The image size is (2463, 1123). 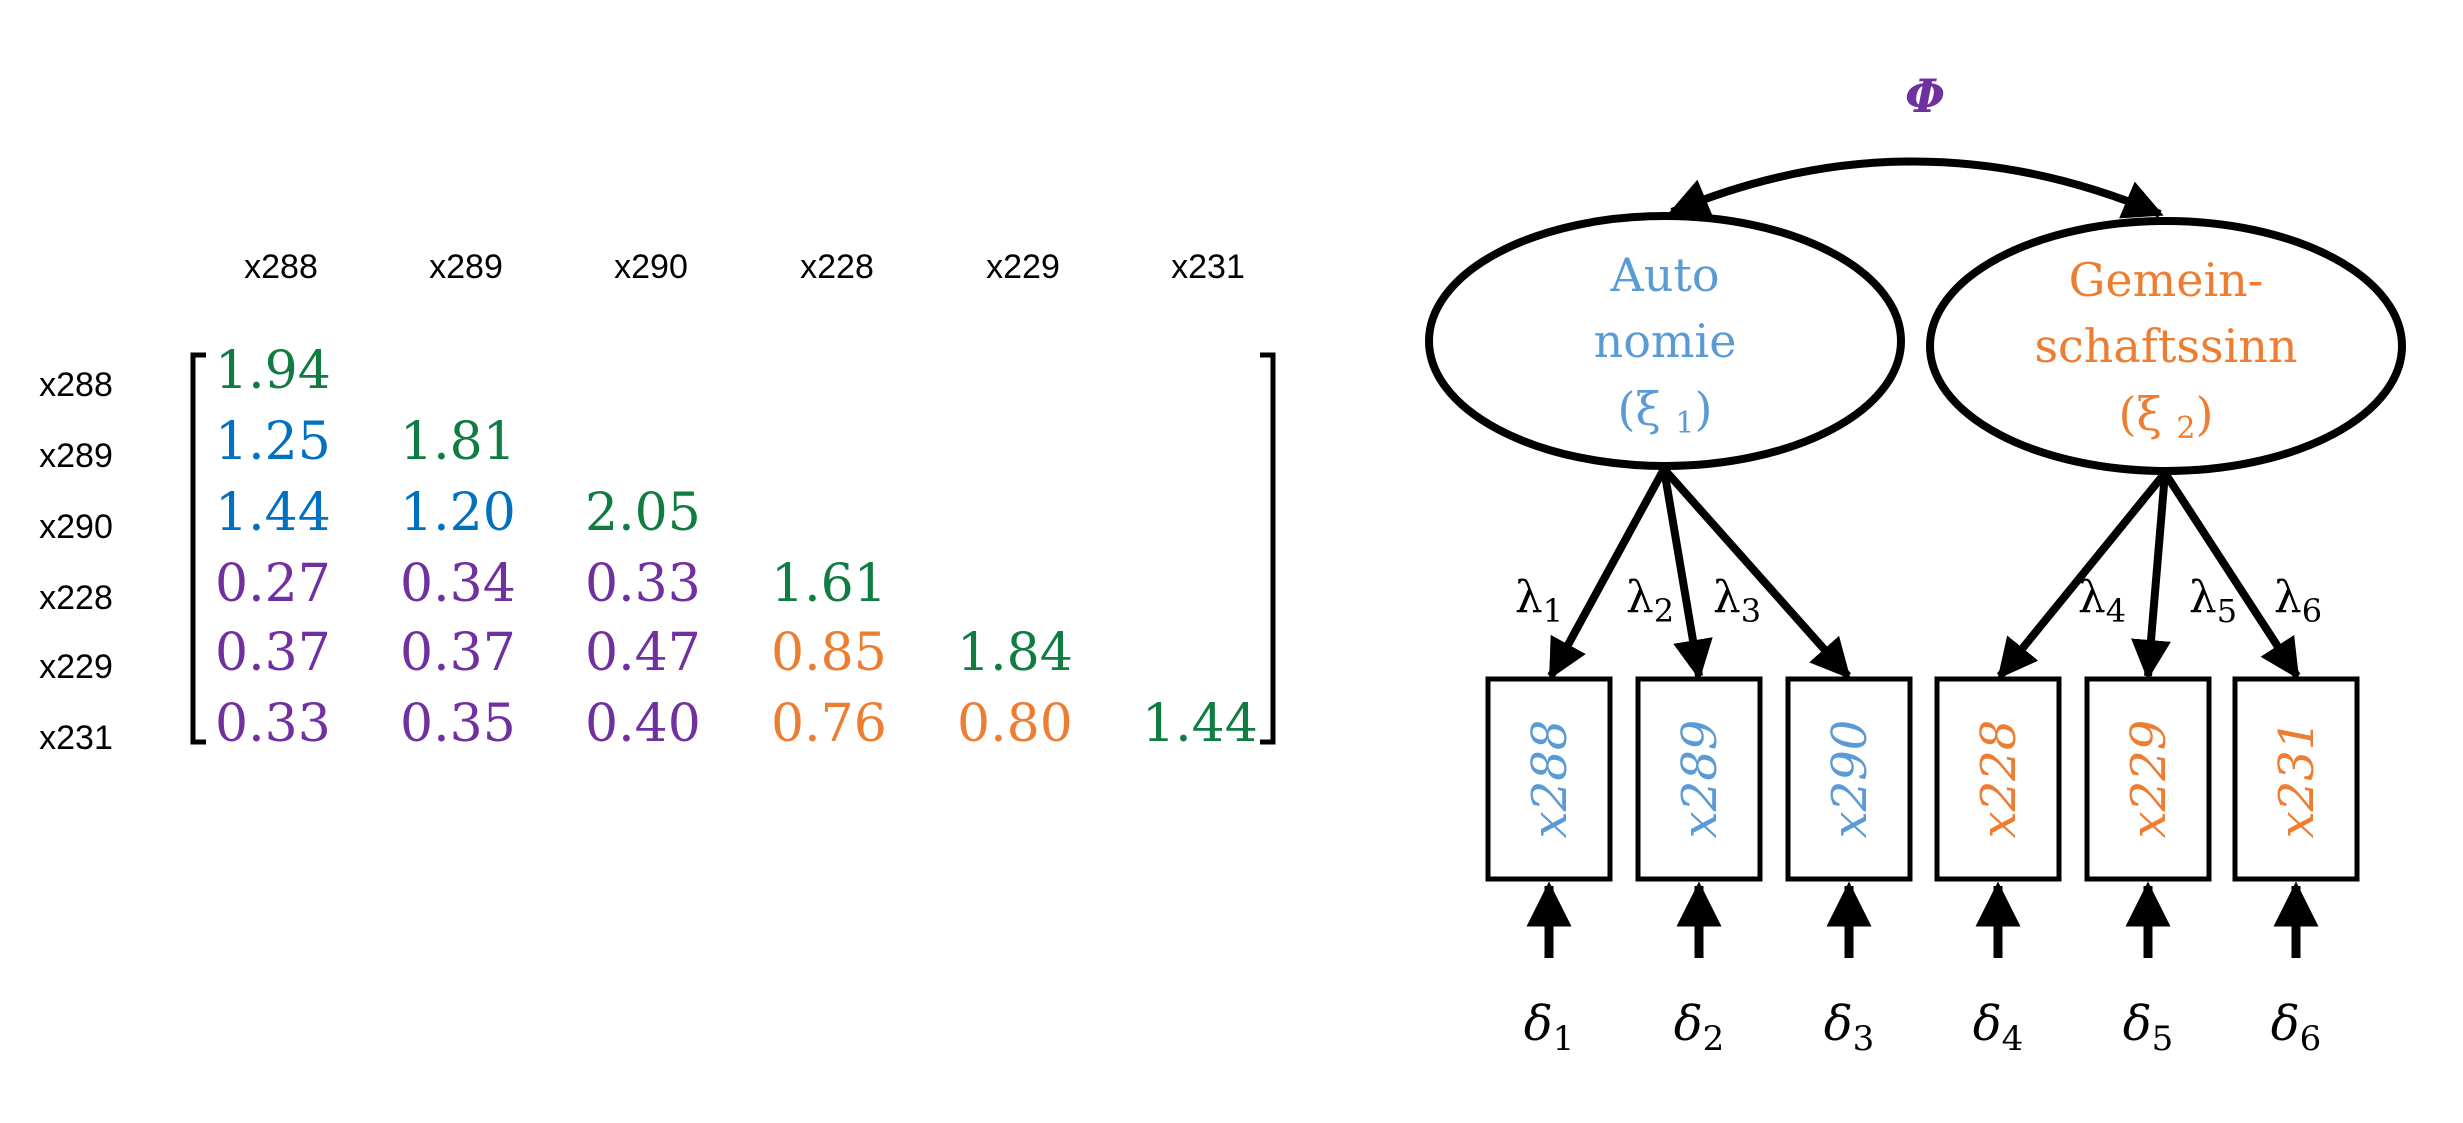 I want to click on latent-label: Gemein-, so click(x=2166, y=280).